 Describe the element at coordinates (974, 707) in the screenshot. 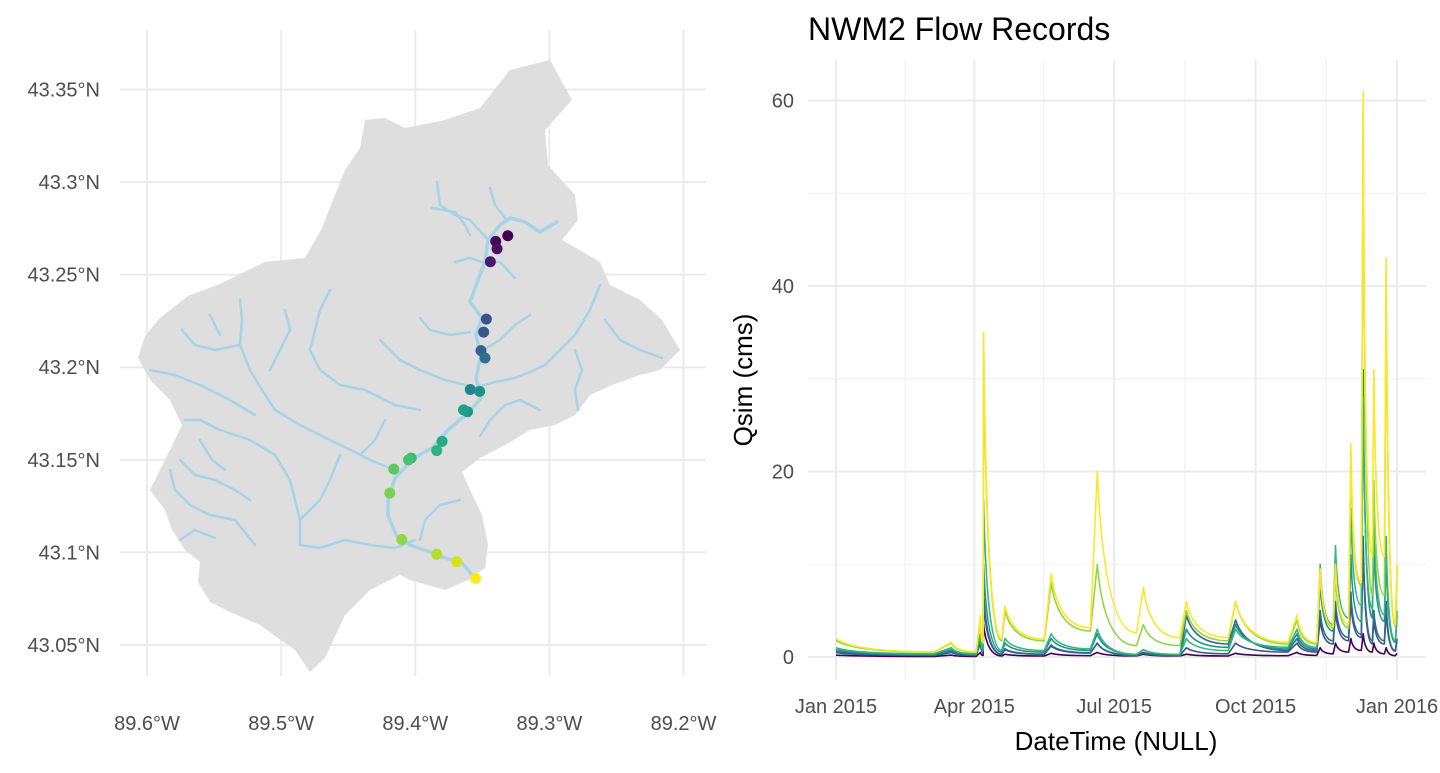

I see `chart-x-tick-label: Apr 2015` at that location.